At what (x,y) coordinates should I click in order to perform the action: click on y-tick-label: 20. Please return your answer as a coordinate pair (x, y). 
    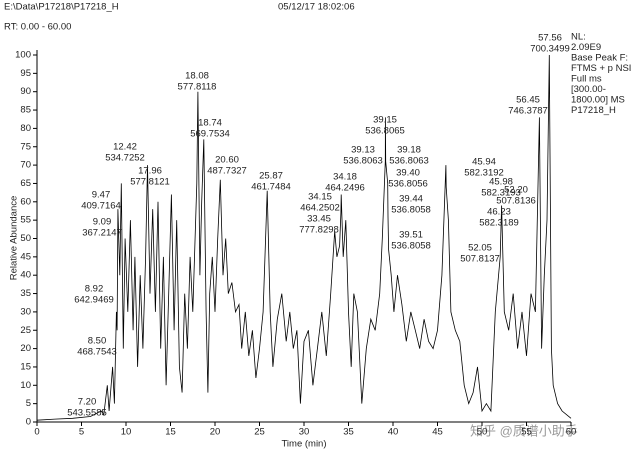
    Looking at the image, I should click on (25, 348).